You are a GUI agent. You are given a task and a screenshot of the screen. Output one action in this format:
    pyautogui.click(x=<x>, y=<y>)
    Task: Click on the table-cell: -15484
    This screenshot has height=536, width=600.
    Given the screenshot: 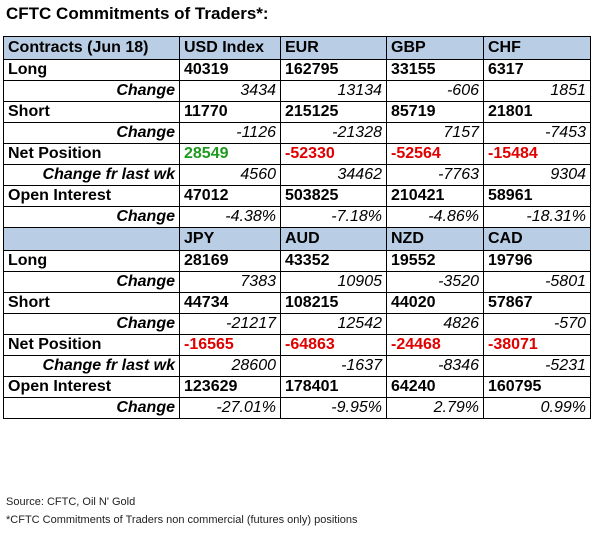 What is the action you would take?
    pyautogui.click(x=537, y=154)
    